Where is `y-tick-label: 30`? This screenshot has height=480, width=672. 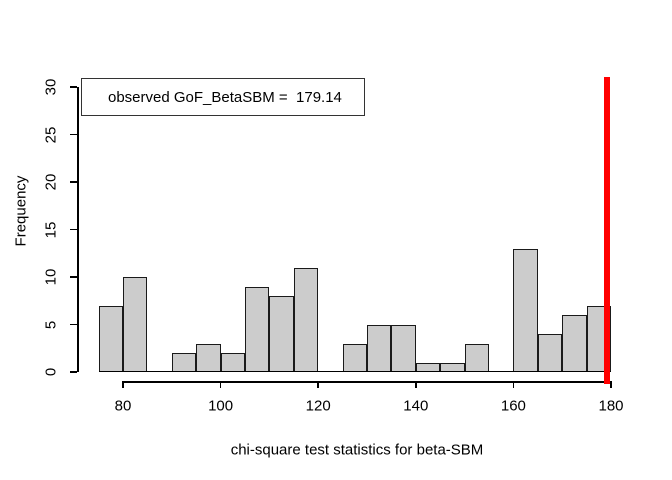
y-tick-label: 30 is located at coordinates (51, 87).